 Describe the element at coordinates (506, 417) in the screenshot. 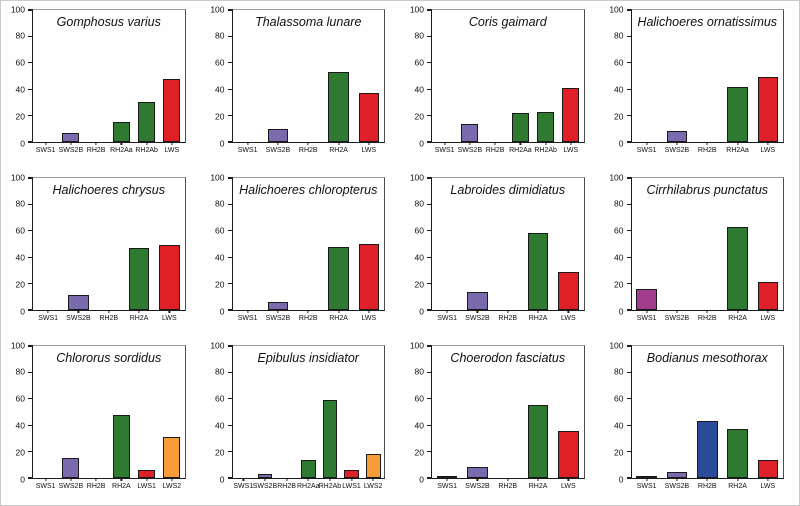

I see `plot-area: SWS1 SWS2B RH2B RH2A LWS Choerodon fasciatus` at that location.